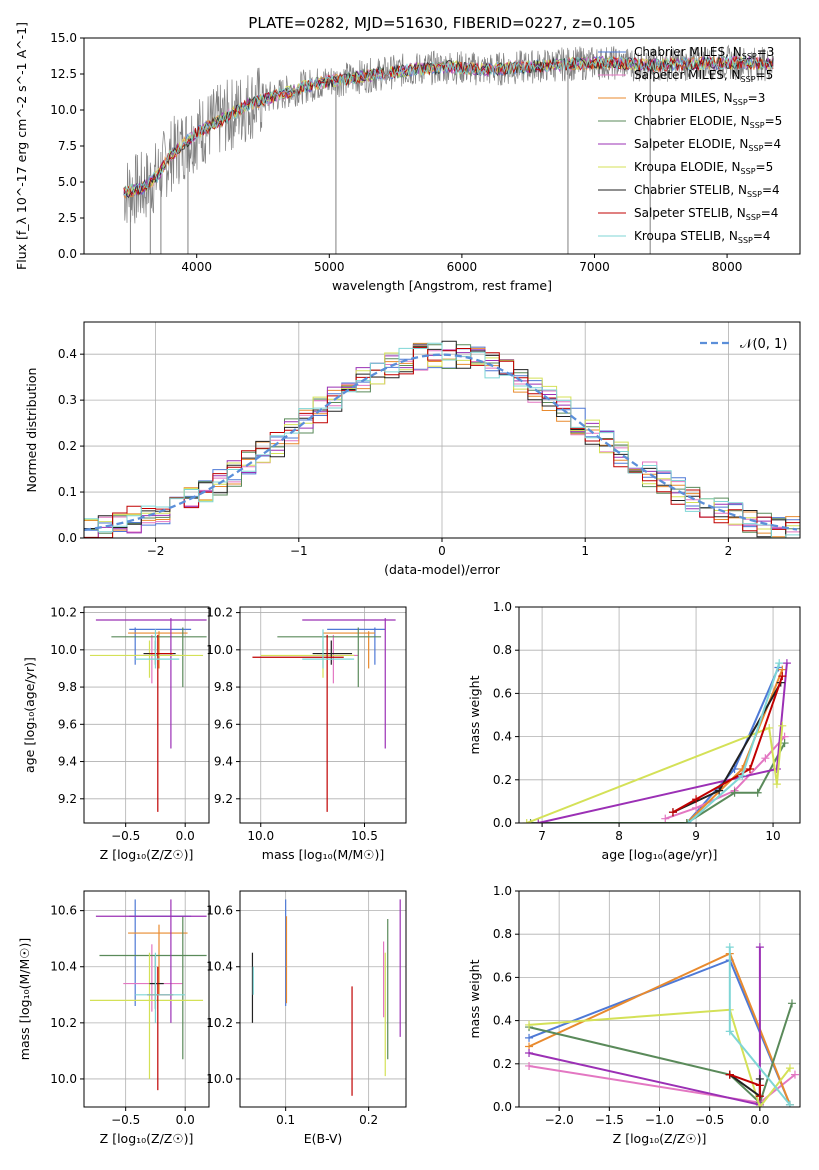  What do you see at coordinates (707, 145) in the screenshot?
I see `legend-entry: Salpeter ELODIE, NSSP=4` at bounding box center [707, 145].